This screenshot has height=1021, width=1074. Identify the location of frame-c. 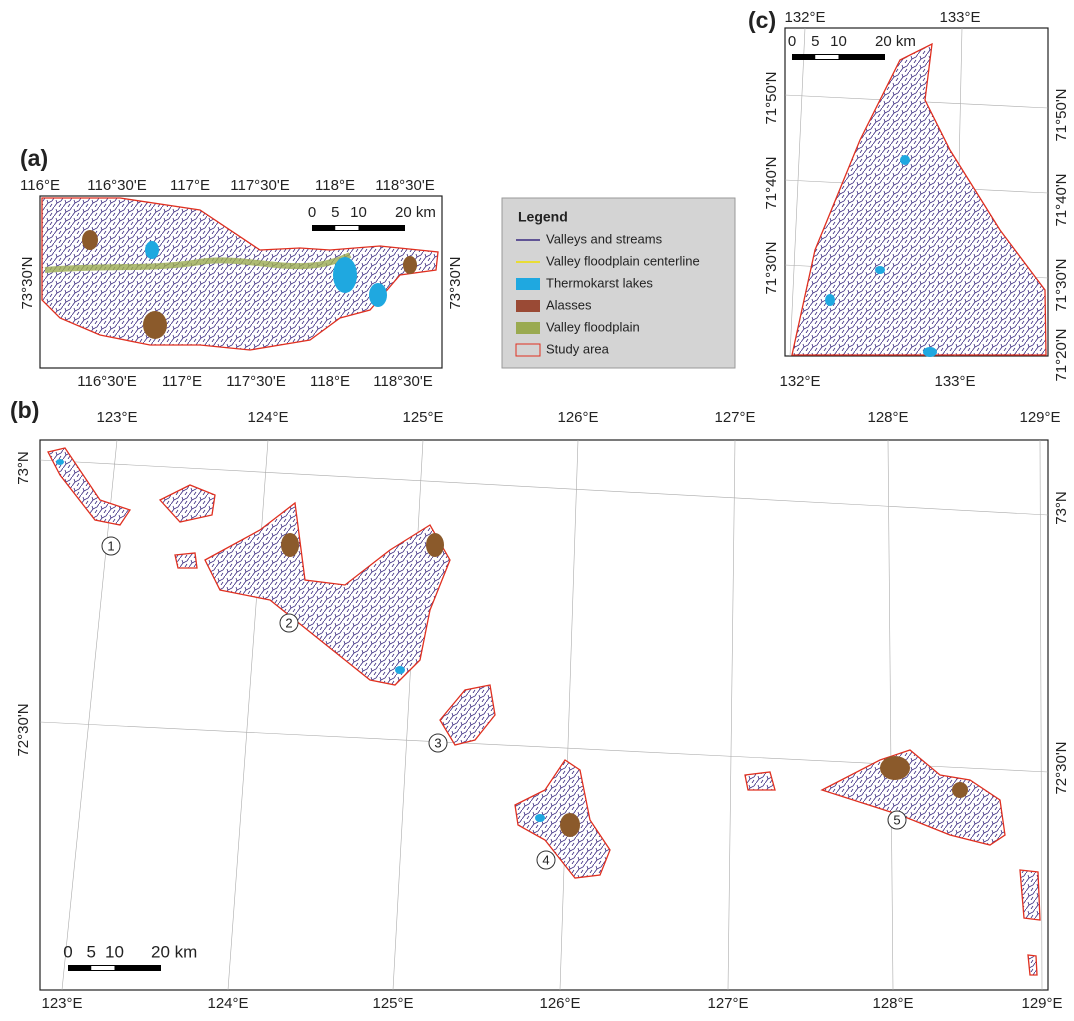
(916, 192).